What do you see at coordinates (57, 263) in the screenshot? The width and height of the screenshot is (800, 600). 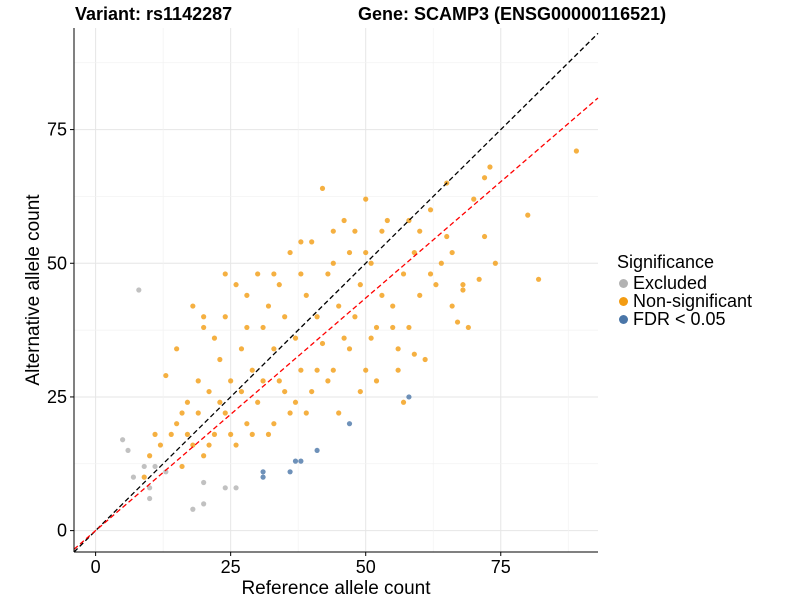 I see `y-tick-label: 50` at bounding box center [57, 263].